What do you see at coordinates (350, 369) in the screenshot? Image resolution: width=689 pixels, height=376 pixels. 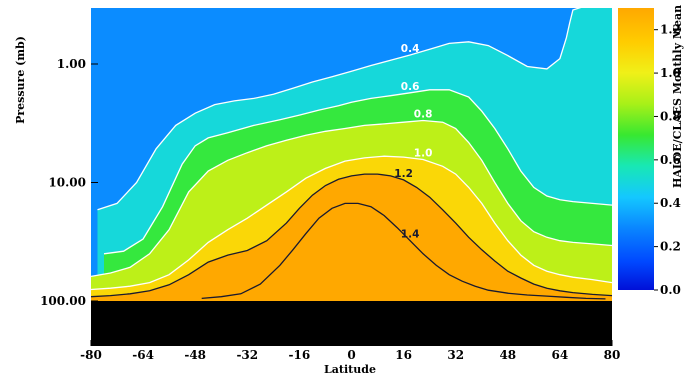 I see `x-axis-label: Latitude` at bounding box center [350, 369].